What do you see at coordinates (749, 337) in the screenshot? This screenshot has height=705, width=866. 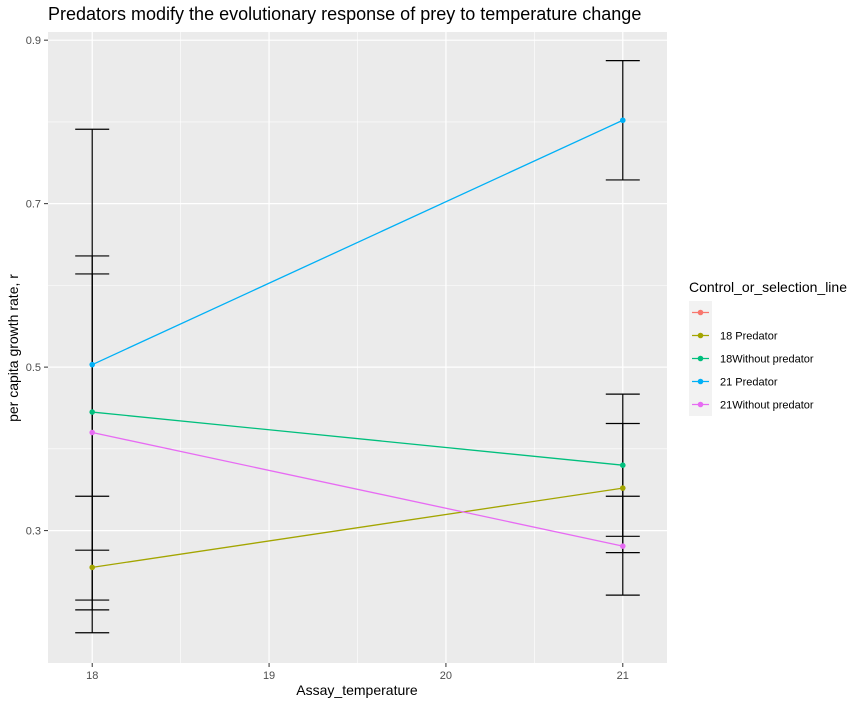 I see `legend-label: 18 Predator` at bounding box center [749, 337].